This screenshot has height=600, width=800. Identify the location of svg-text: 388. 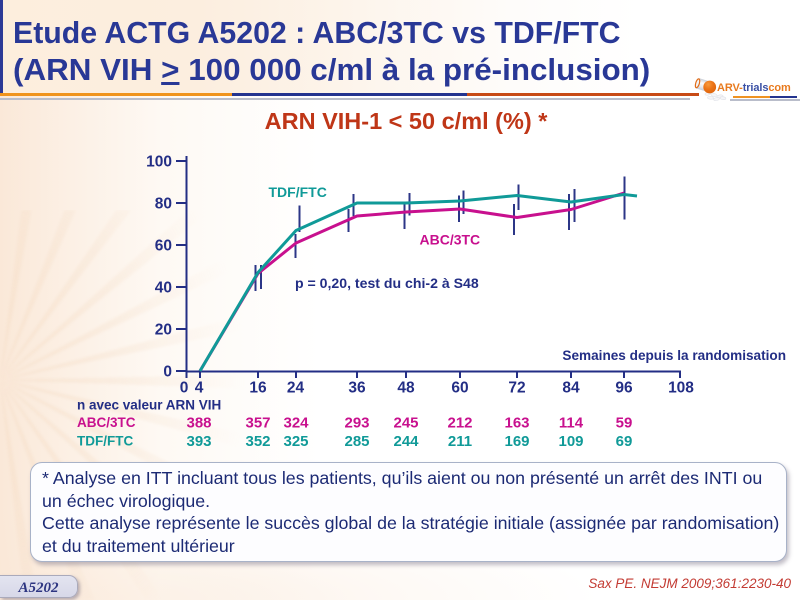
(198, 423).